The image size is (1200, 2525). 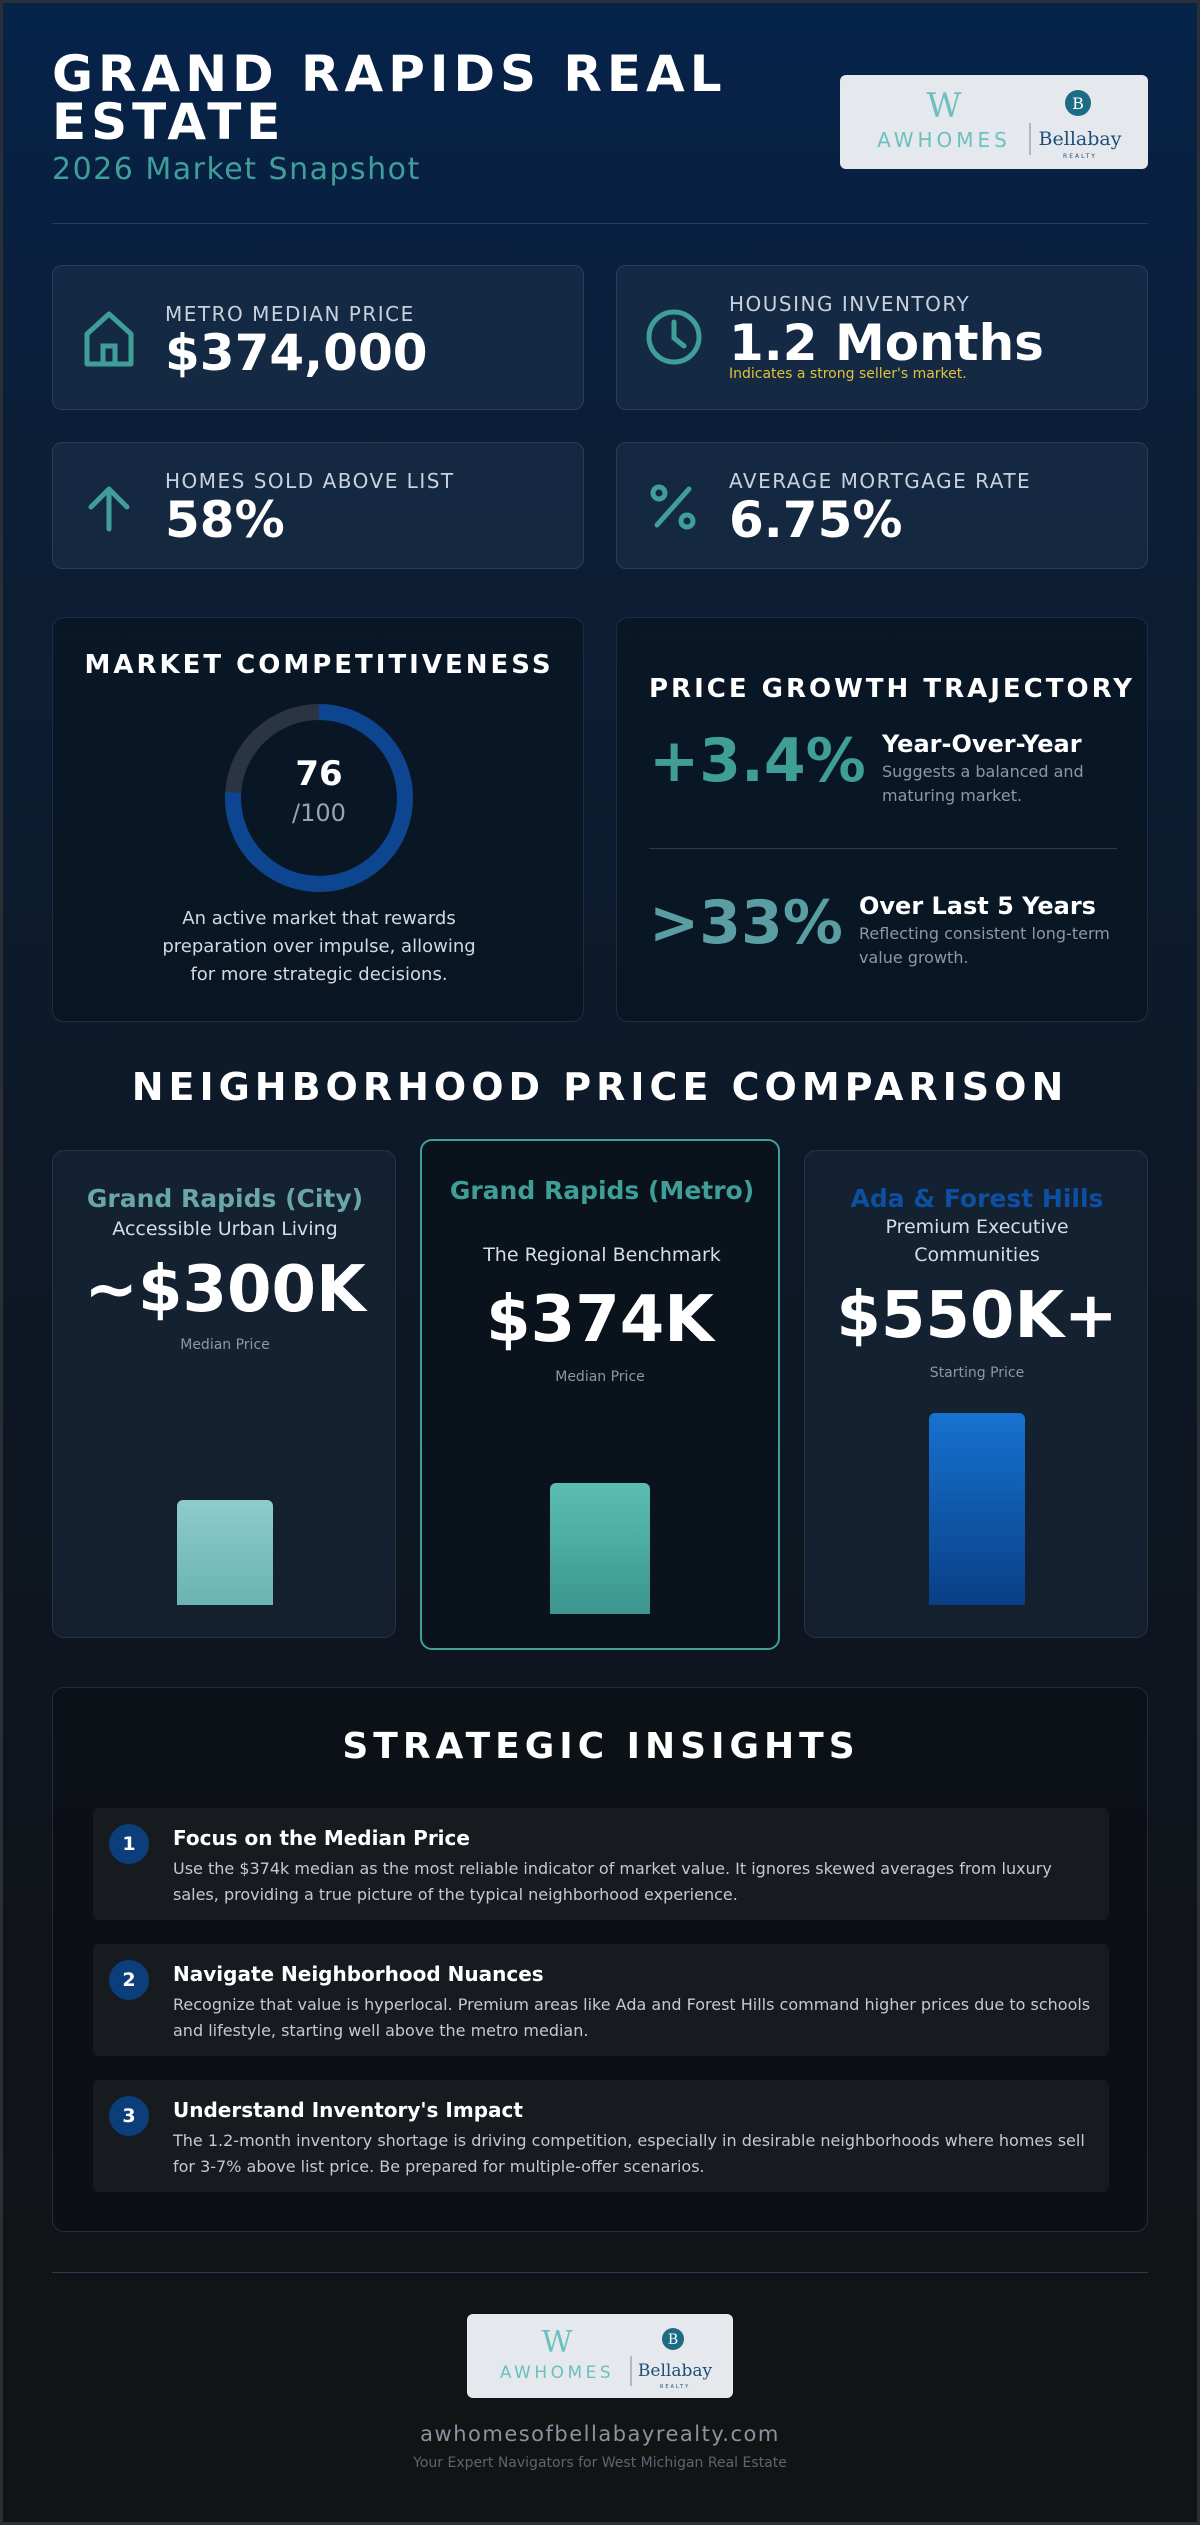 I want to click on stat-card-mortgage-rate: AVERAGE MORTGAGE RATE 6.75%, so click(x=882, y=505).